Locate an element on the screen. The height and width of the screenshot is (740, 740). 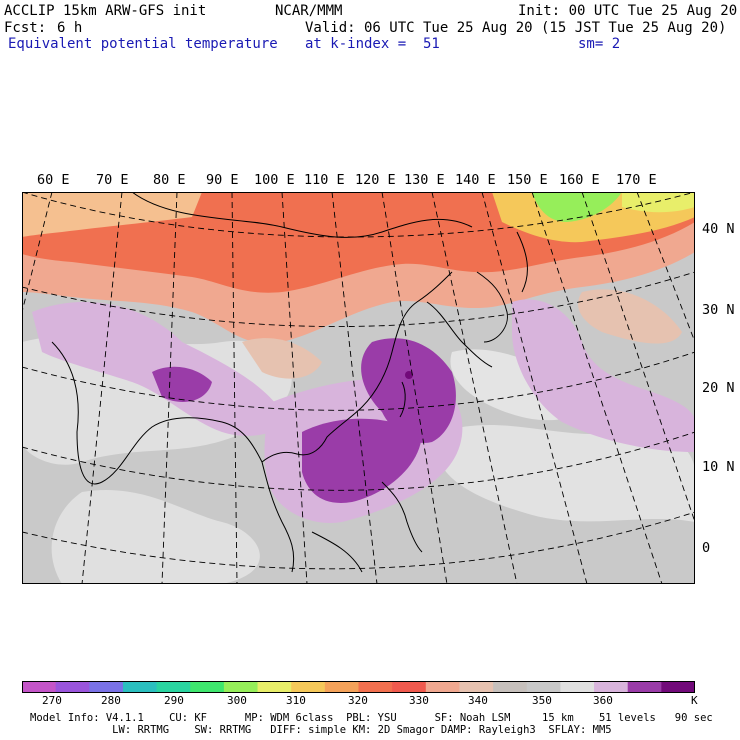
monsoon-patch is located at coordinates (182, 384).